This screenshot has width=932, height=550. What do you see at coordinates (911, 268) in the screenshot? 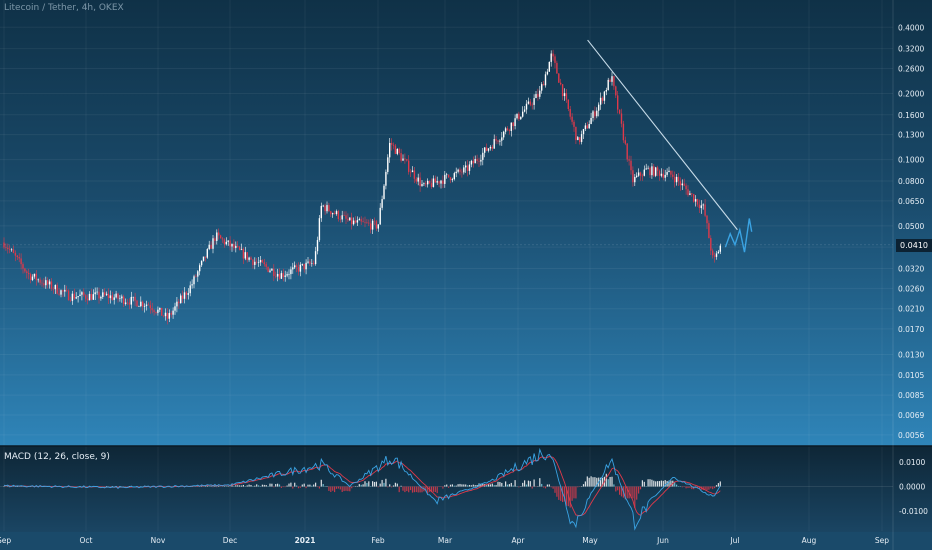
I see `price-tick-label: 0.0320` at bounding box center [911, 268].